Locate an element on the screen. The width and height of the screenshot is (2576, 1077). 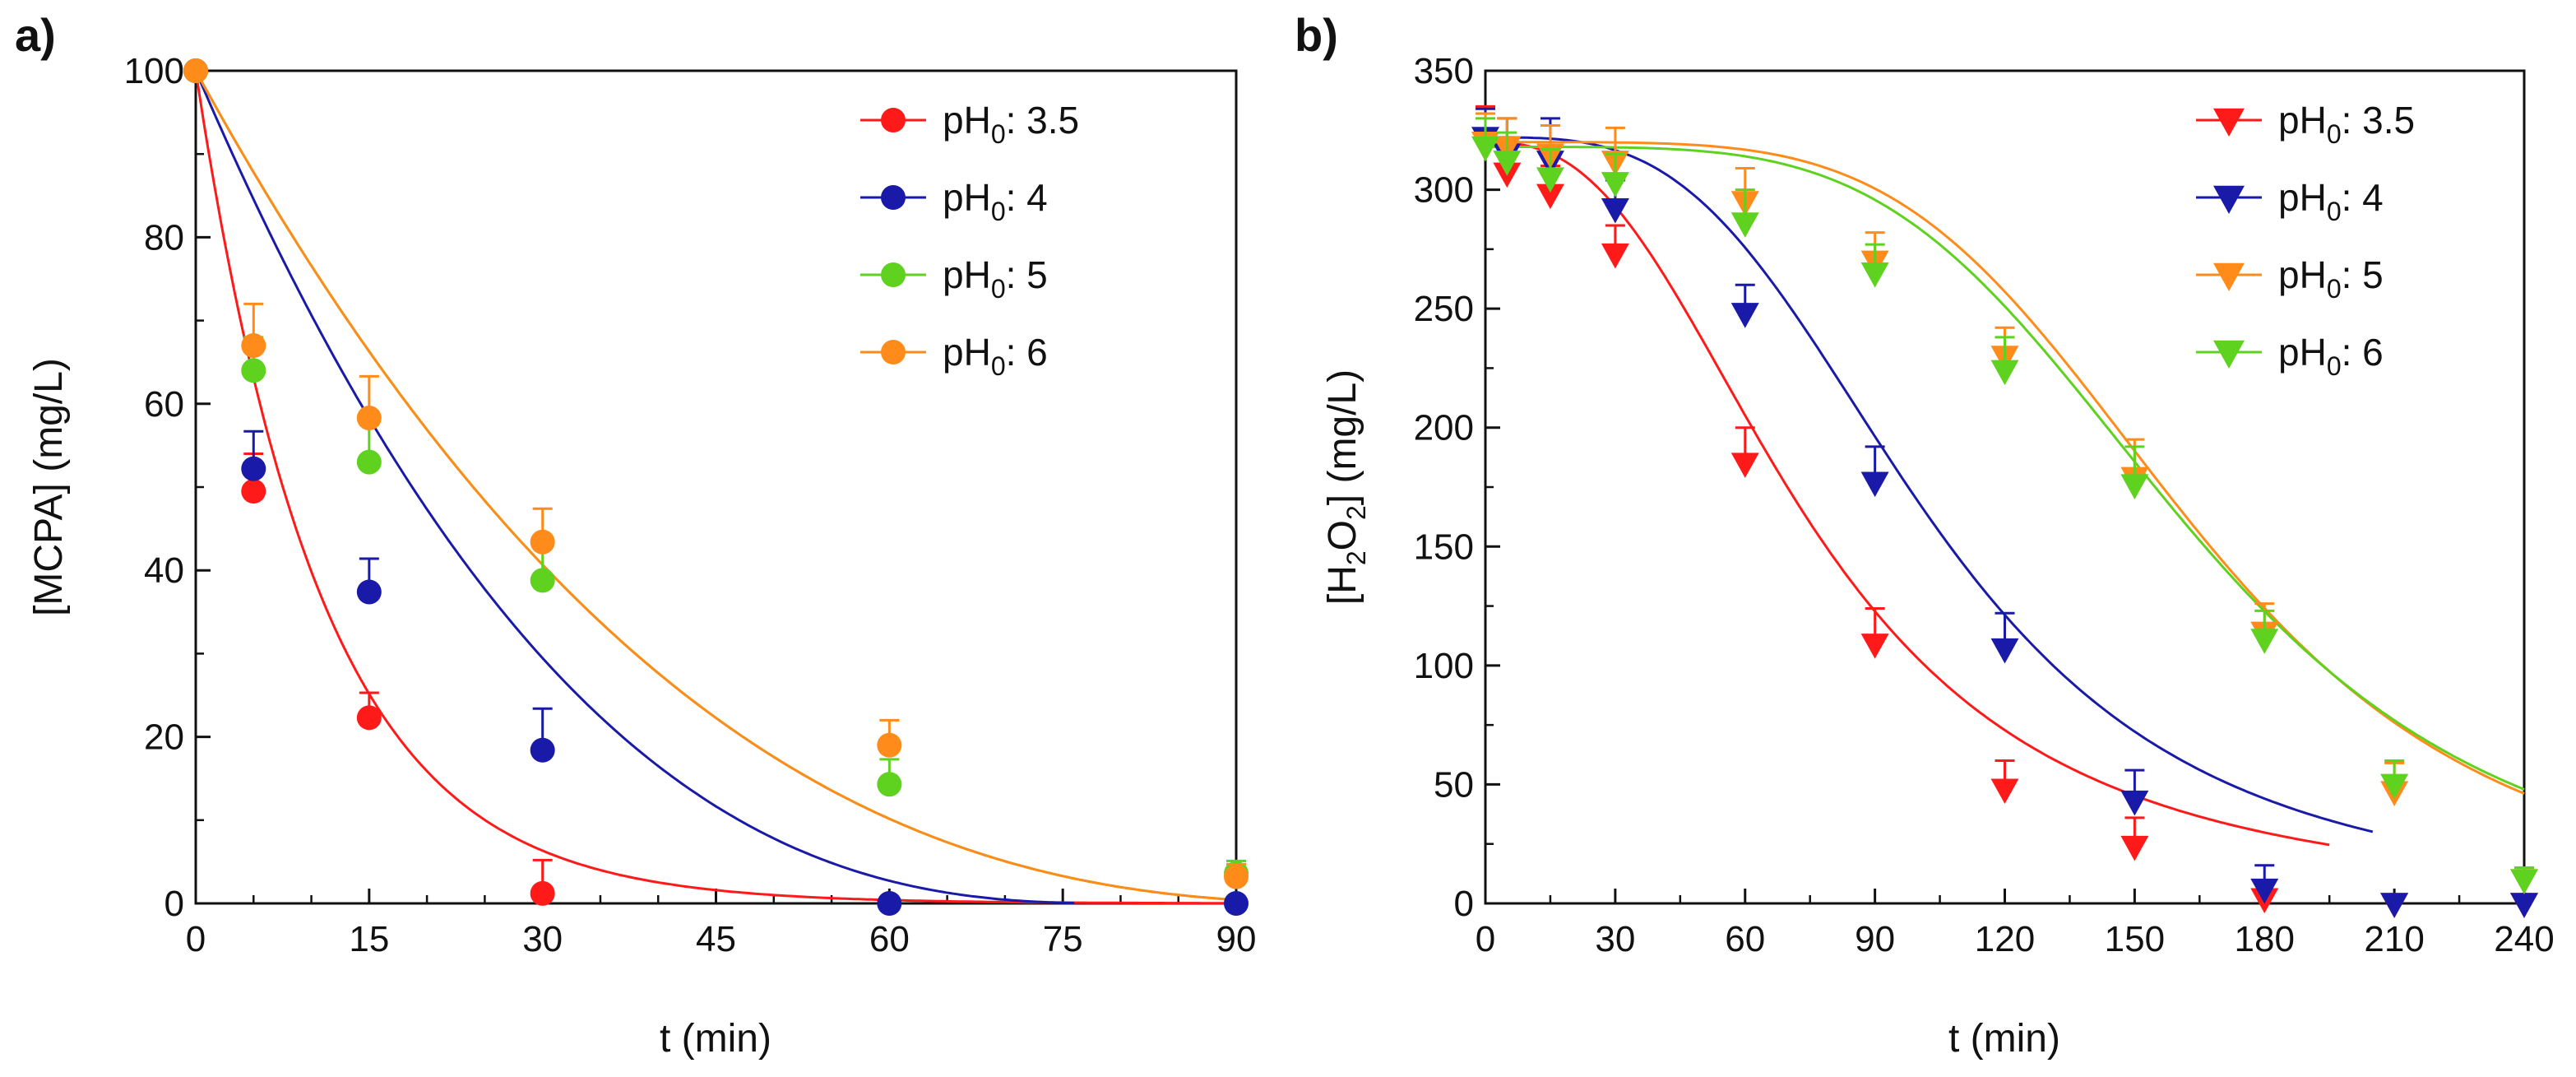
y-tick-label: 300 is located at coordinates (1444, 190).